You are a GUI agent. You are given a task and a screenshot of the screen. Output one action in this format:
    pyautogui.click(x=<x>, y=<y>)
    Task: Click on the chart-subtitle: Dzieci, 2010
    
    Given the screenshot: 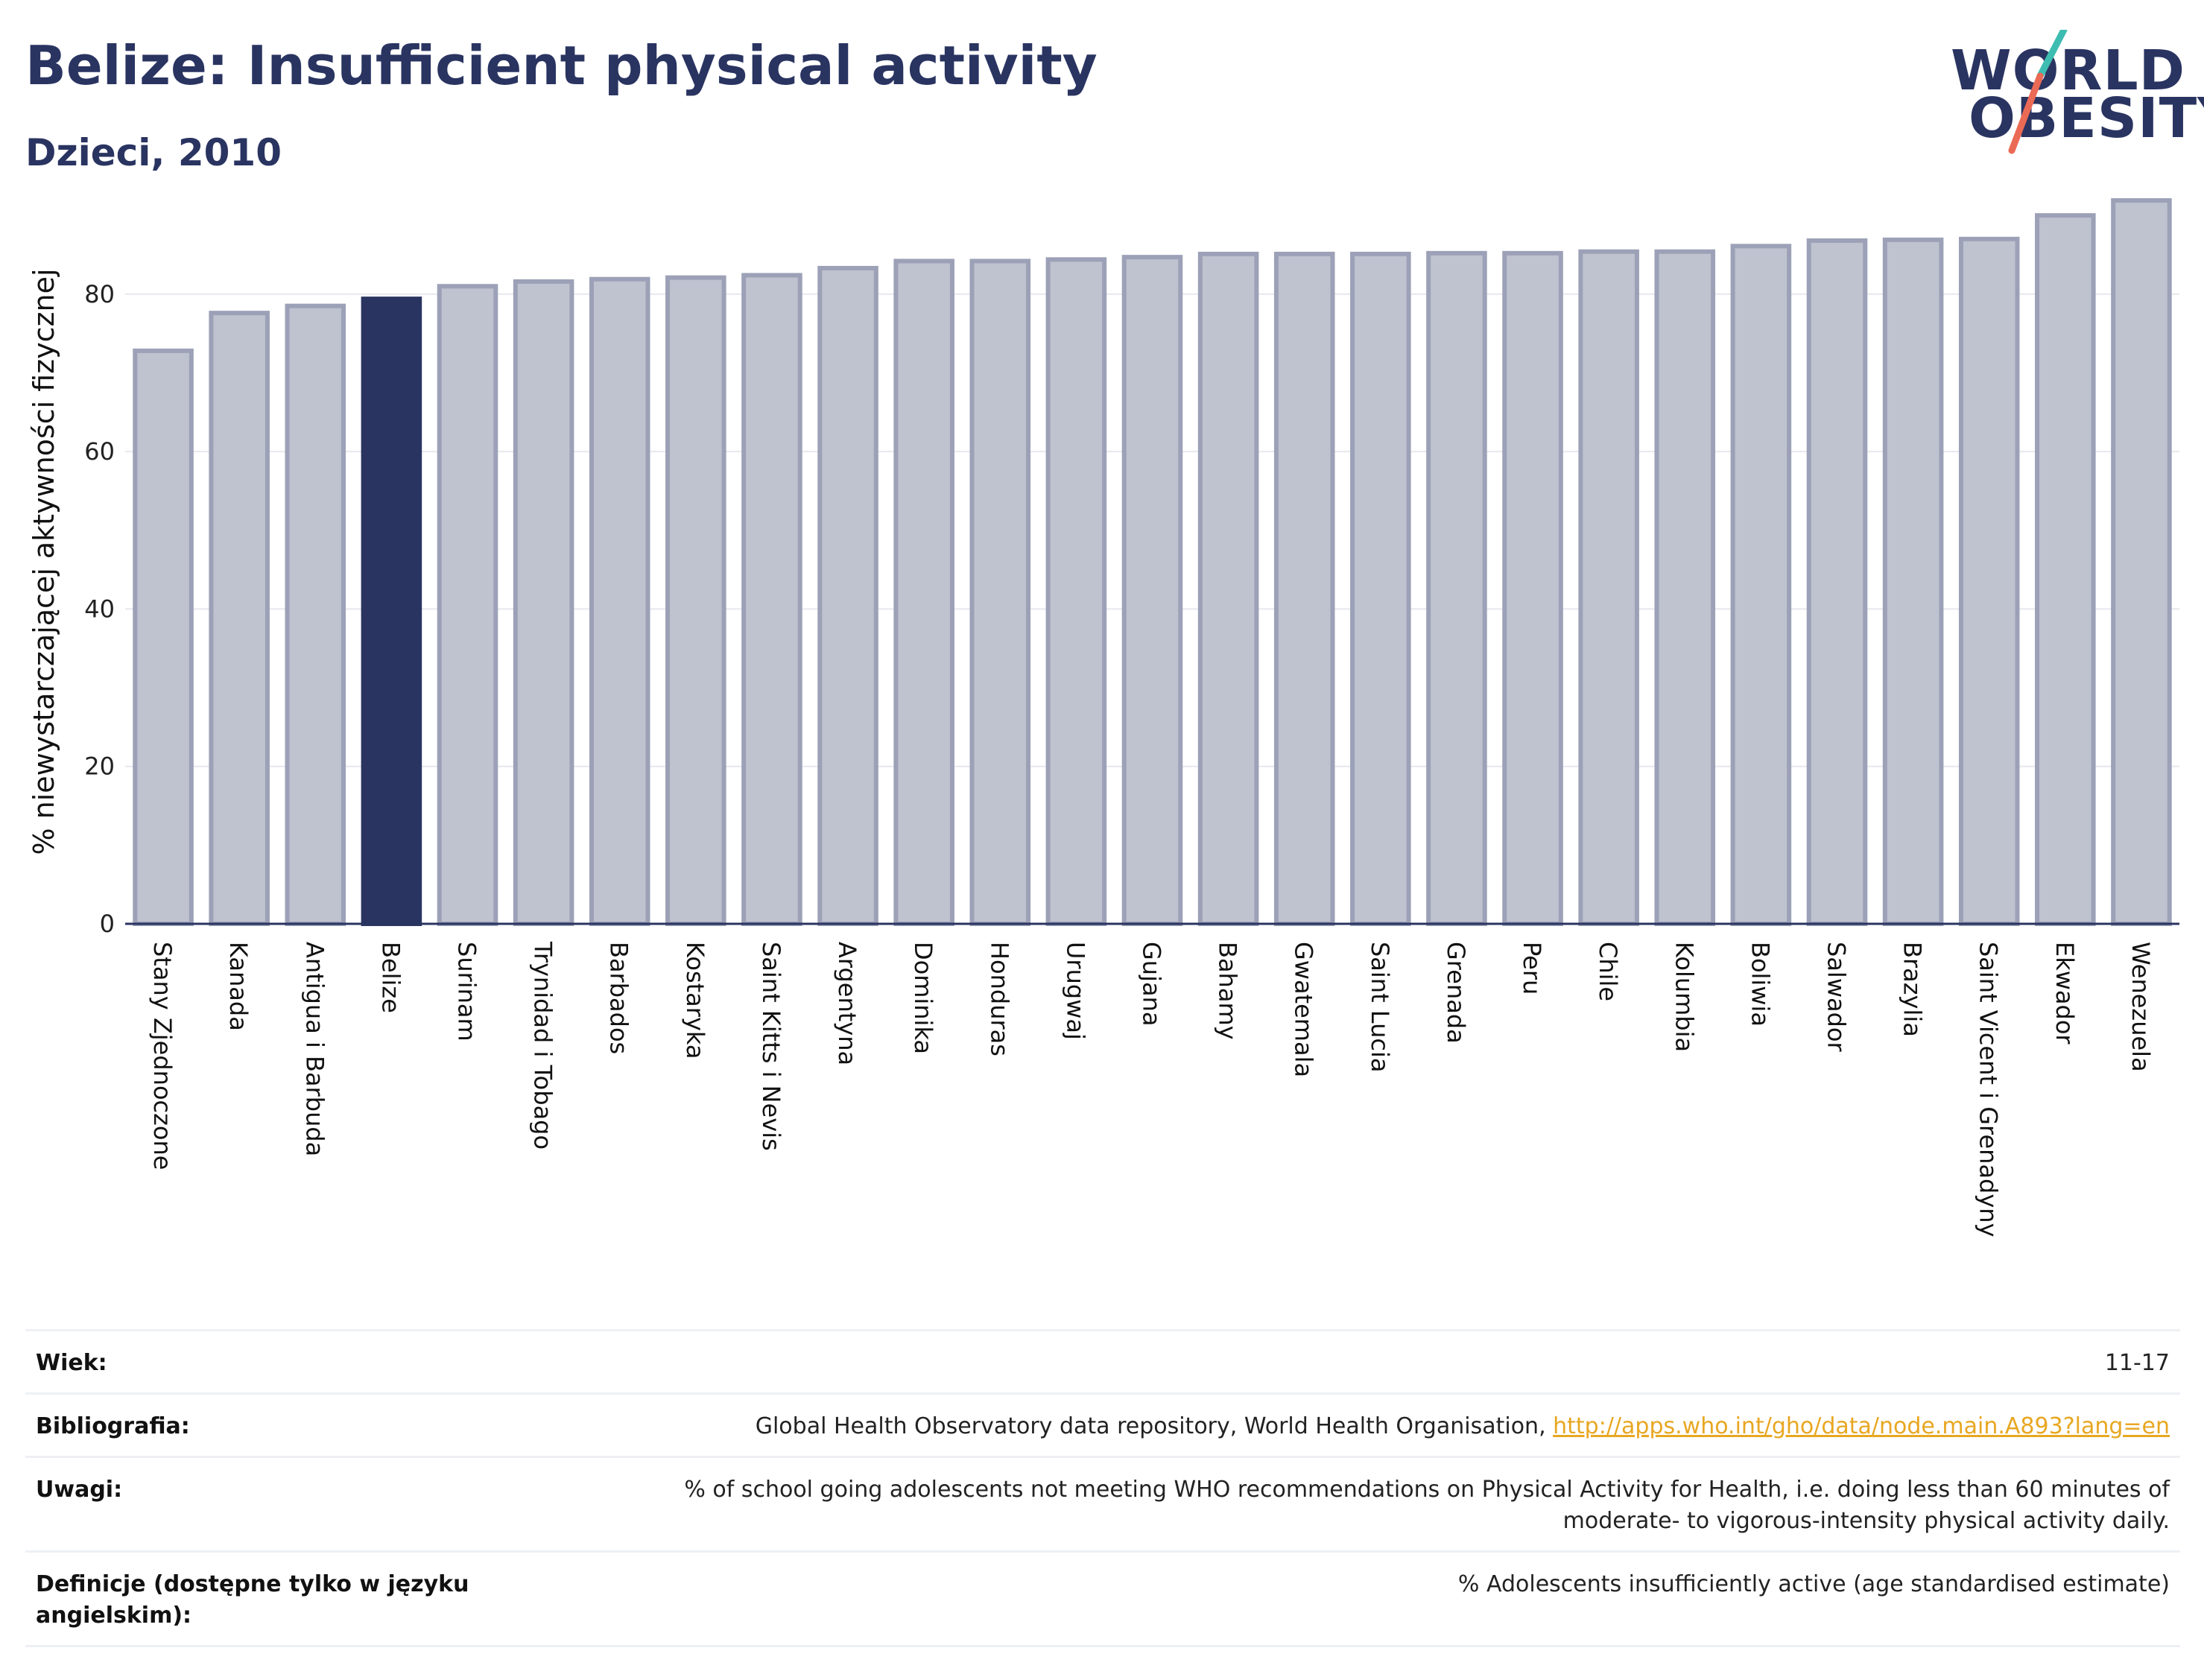 What is the action you would take?
    pyautogui.click(x=153, y=152)
    